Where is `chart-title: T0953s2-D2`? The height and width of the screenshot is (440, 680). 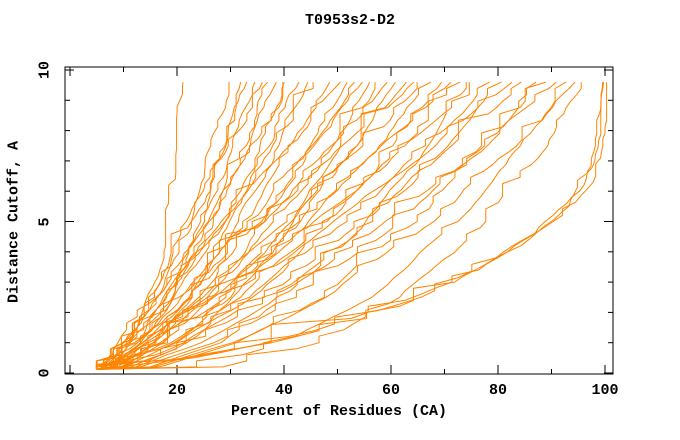 chart-title: T0953s2-D2 is located at coordinates (349, 20).